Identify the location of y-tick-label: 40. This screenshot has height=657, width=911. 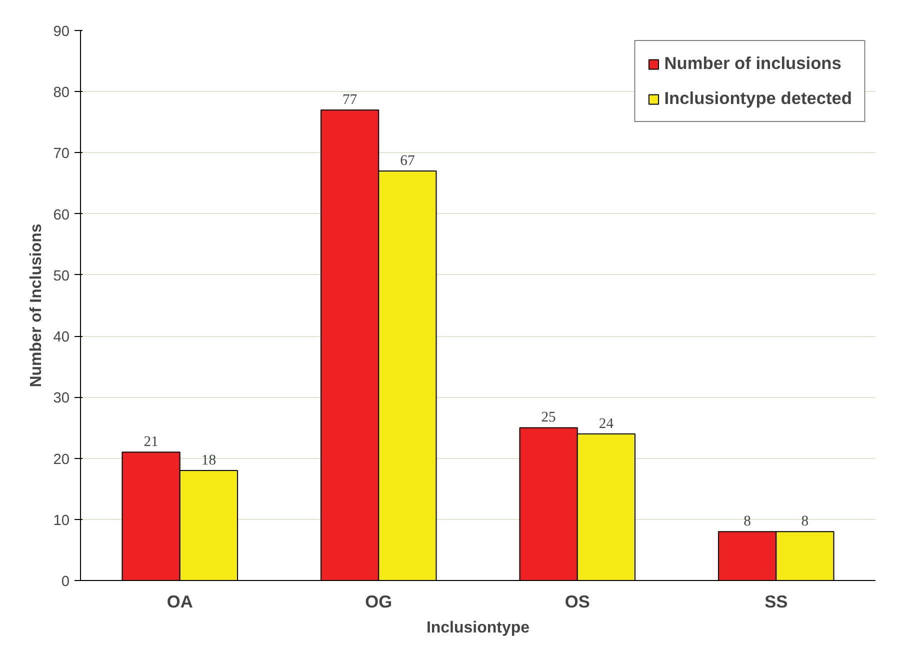
(61, 338).